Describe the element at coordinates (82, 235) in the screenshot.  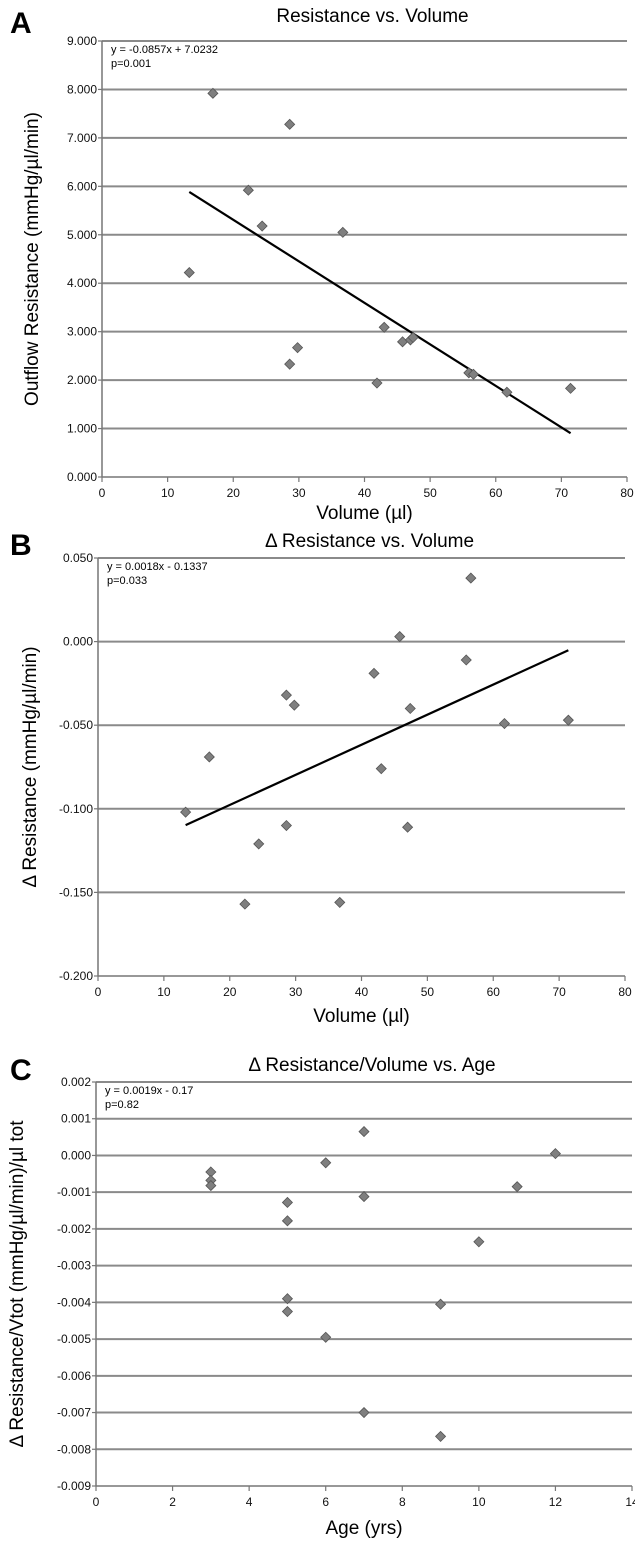
I see `y-tick-label: 5.000` at that location.